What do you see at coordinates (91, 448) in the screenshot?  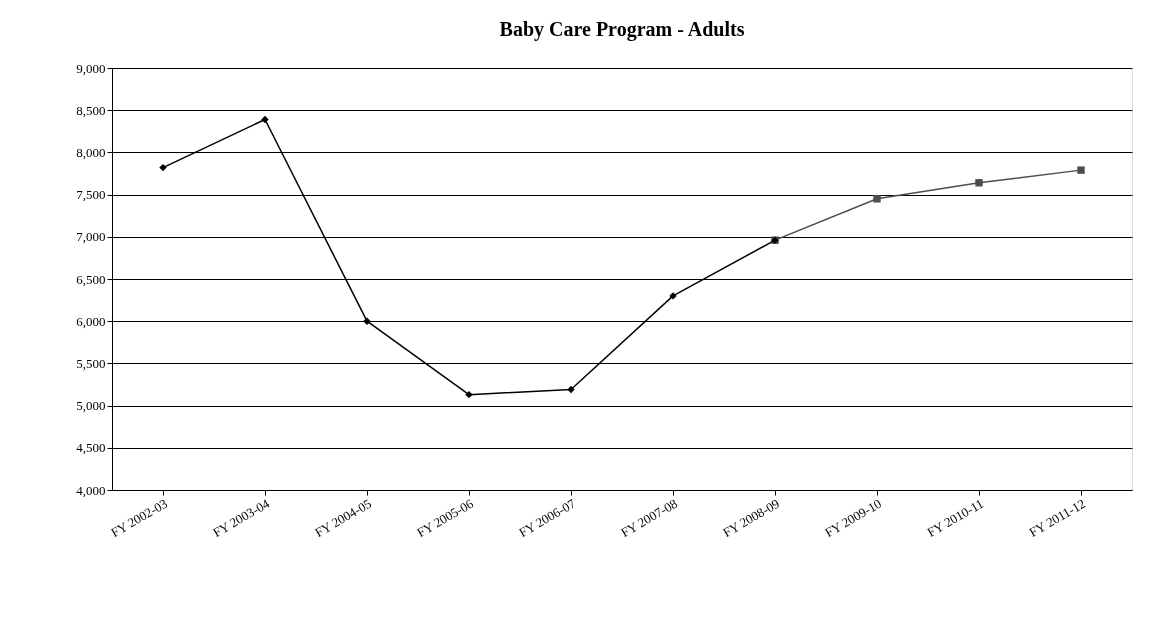 I see `y-tick-label: 4,500` at bounding box center [91, 448].